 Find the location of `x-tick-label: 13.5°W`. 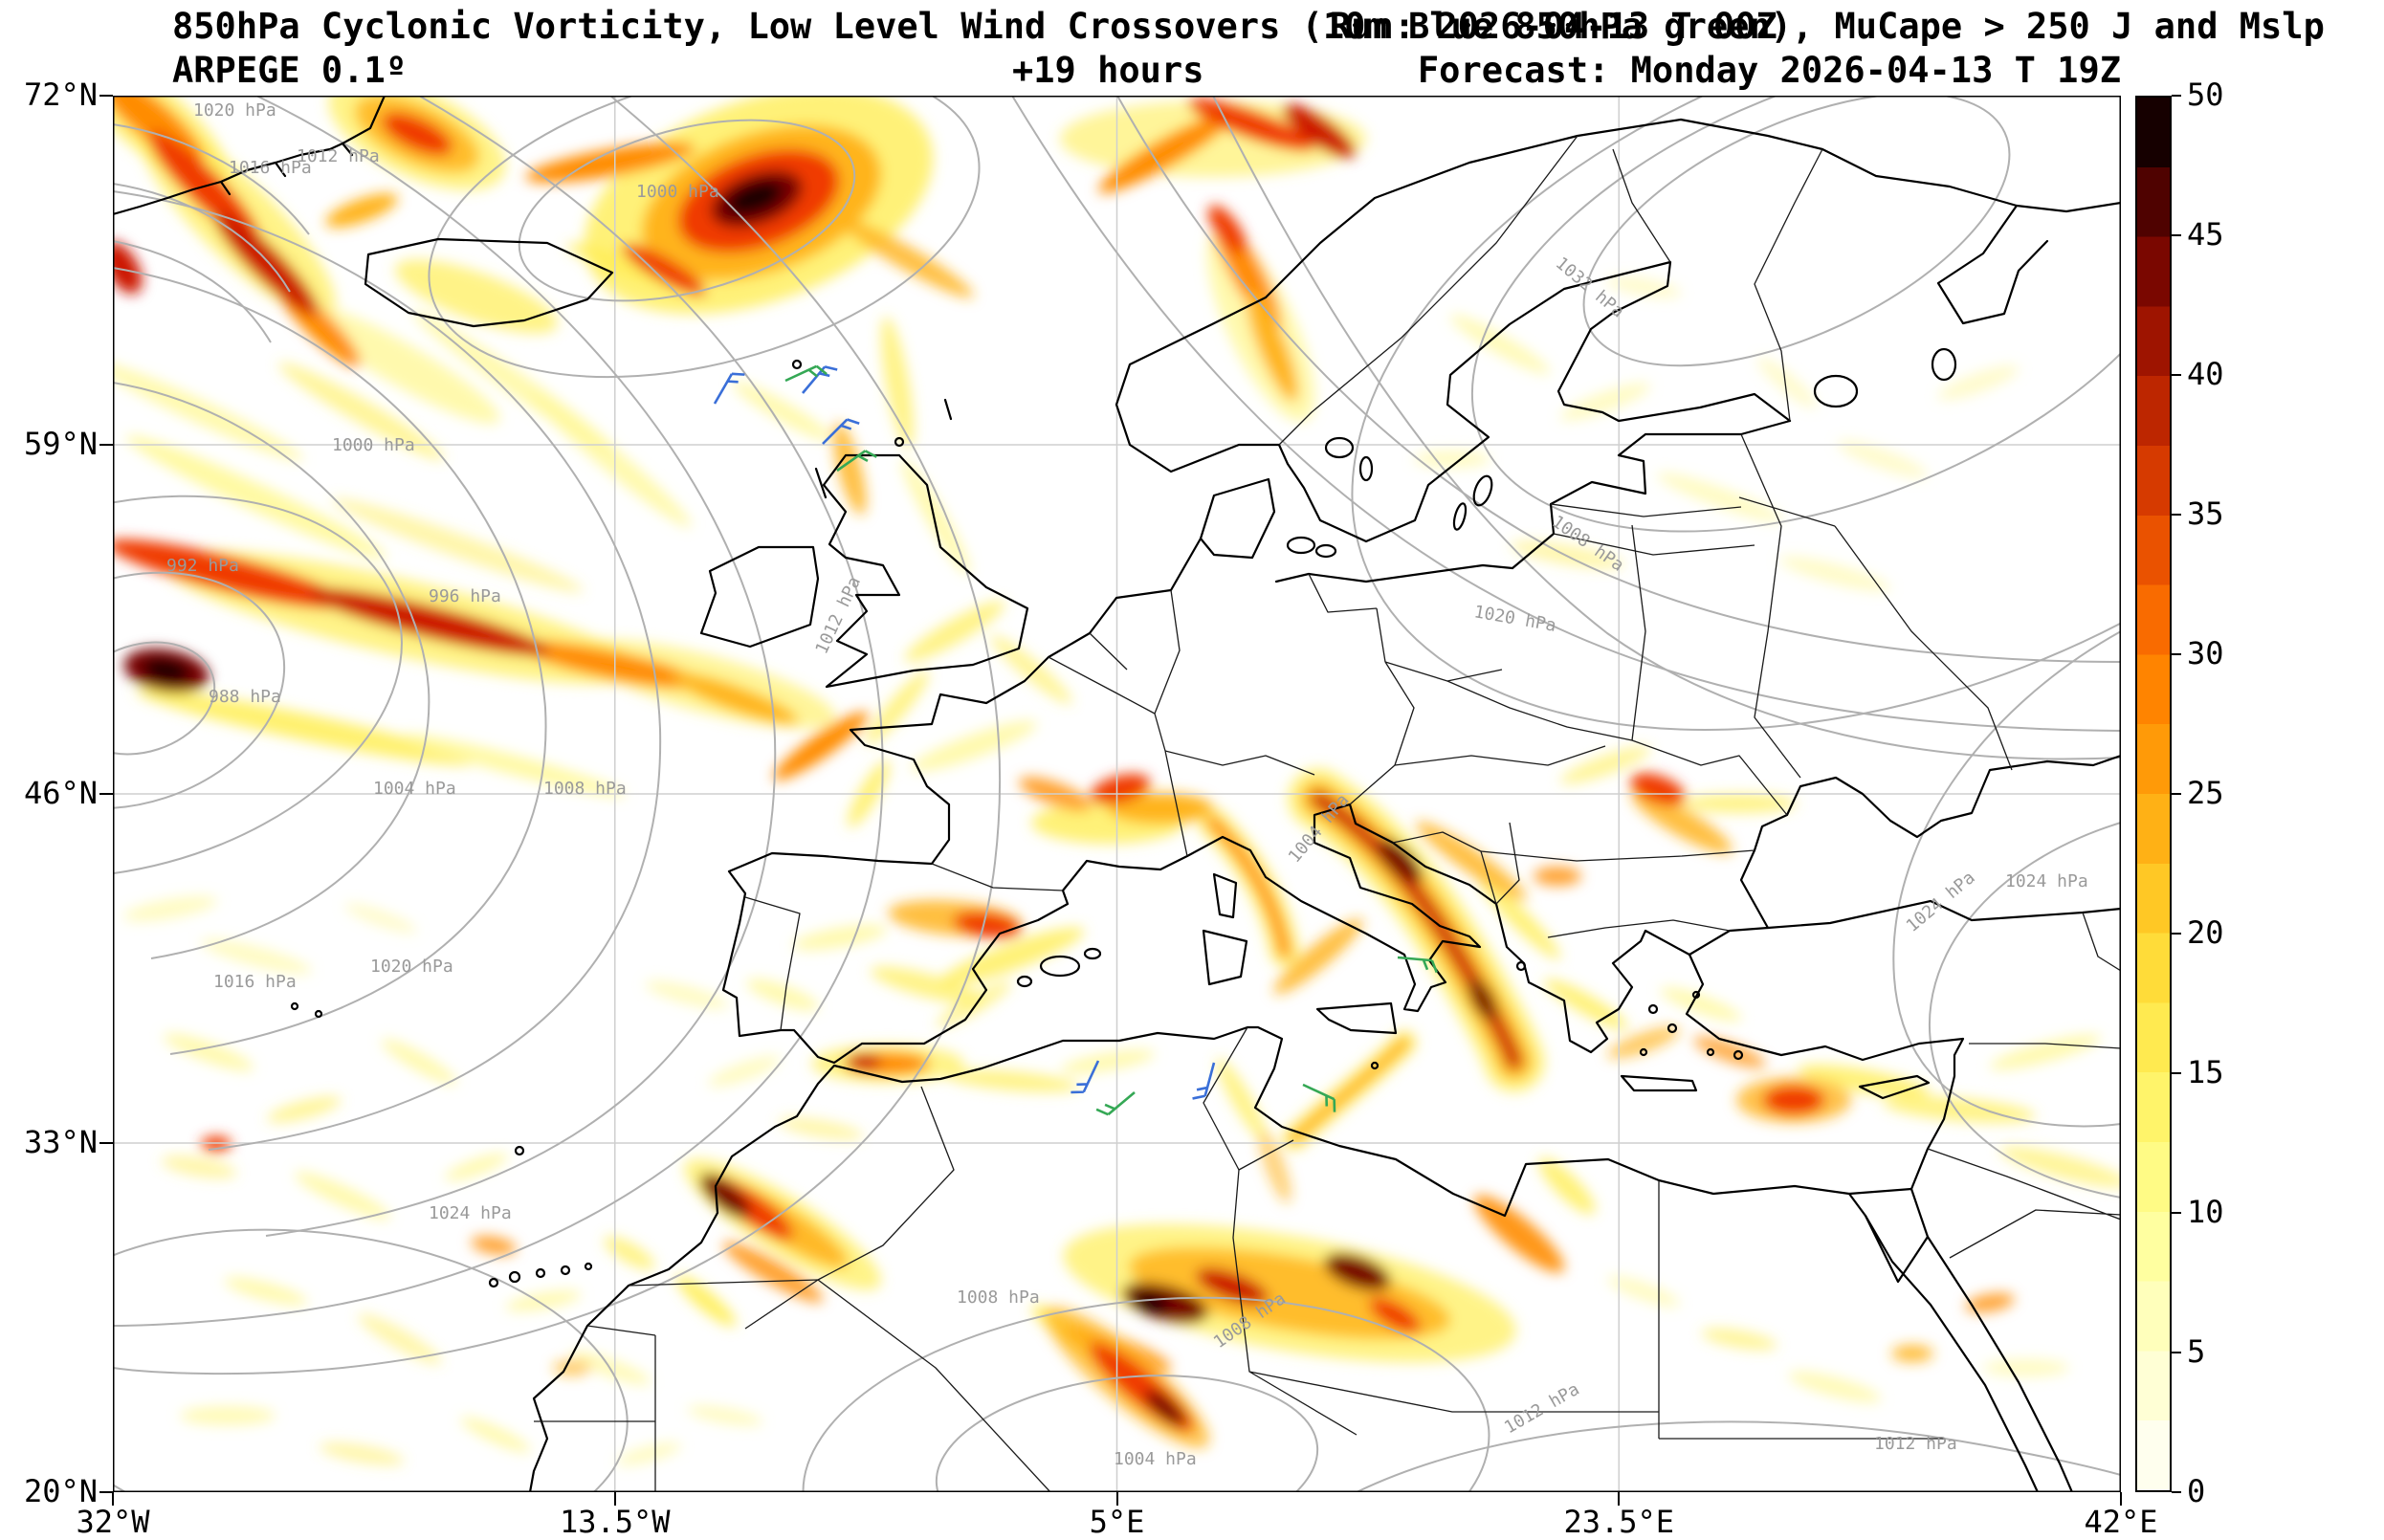

x-tick-label: 13.5°W is located at coordinates (615, 1522).